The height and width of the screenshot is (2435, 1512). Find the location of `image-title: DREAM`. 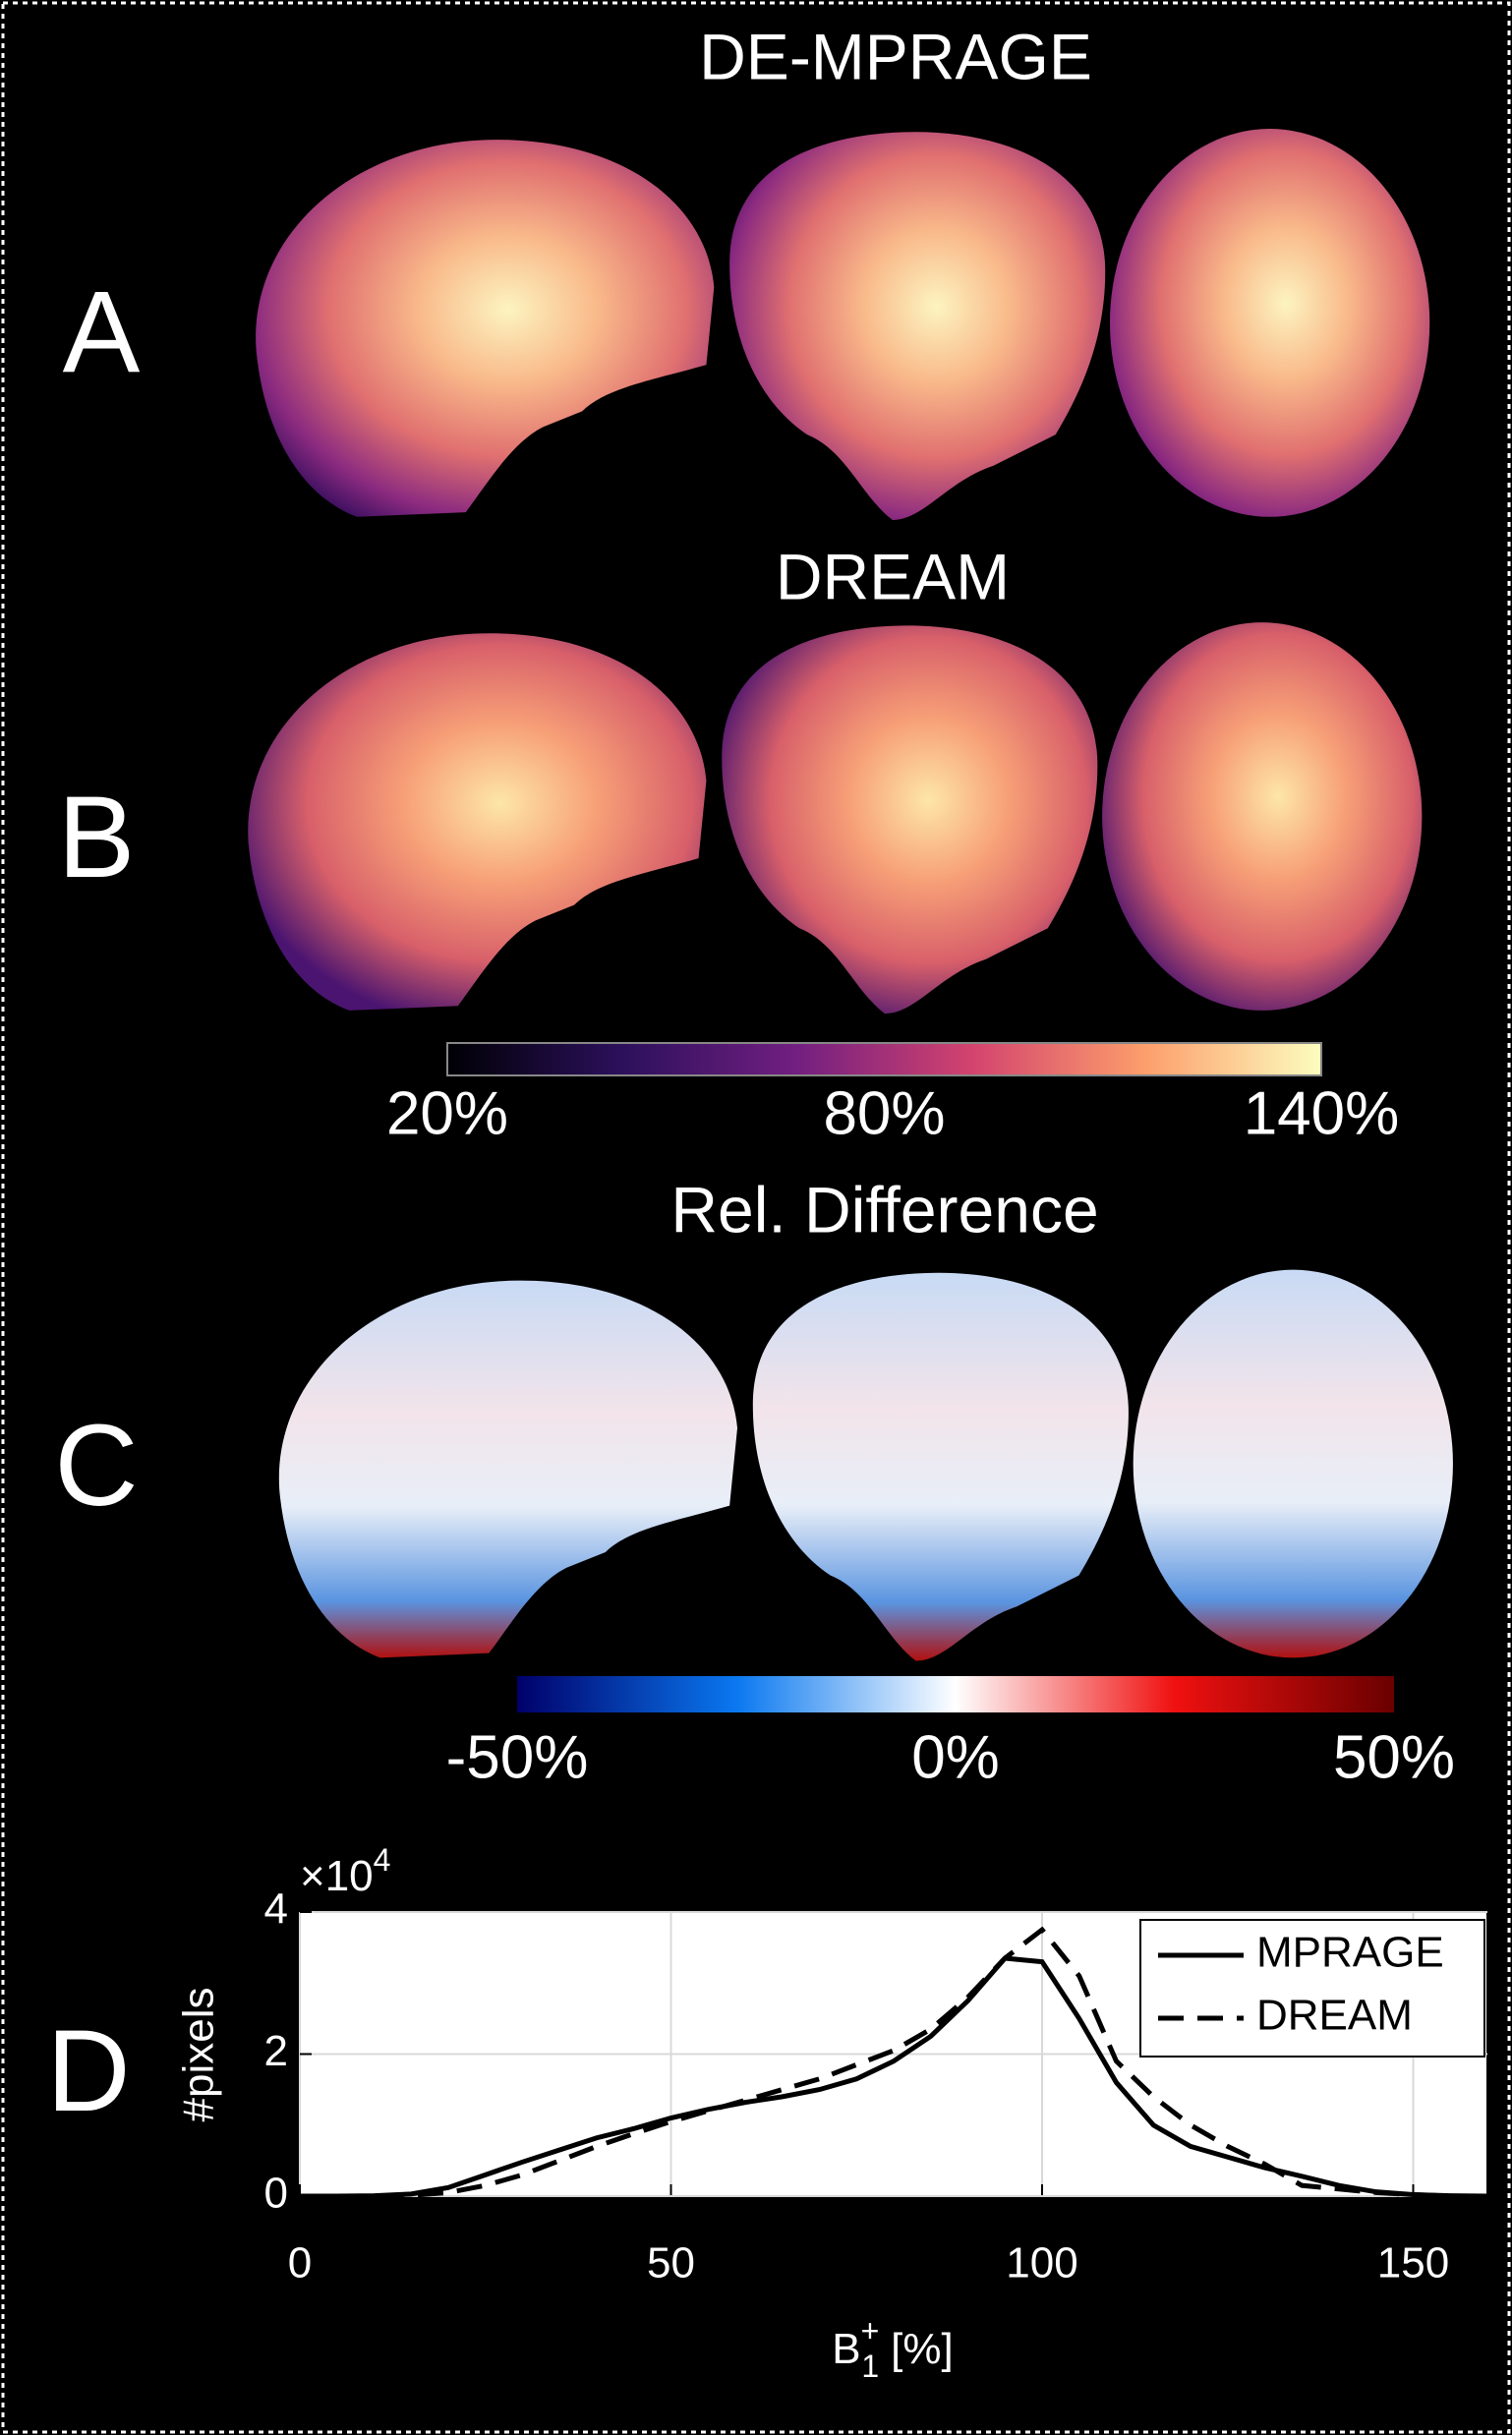

image-title: DREAM is located at coordinates (893, 576).